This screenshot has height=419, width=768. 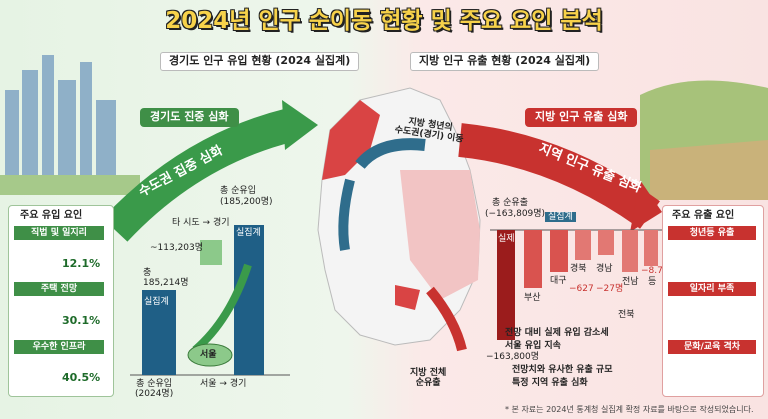 What do you see at coordinates (60, 117) in the screenshot?
I see `city-illustration` at bounding box center [60, 117].